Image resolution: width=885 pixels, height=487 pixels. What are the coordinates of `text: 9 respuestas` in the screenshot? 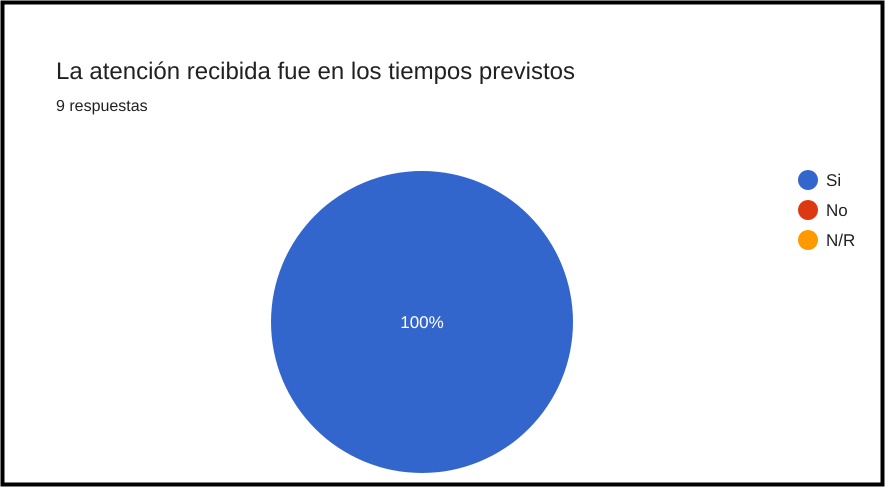 It's located at (102, 106).